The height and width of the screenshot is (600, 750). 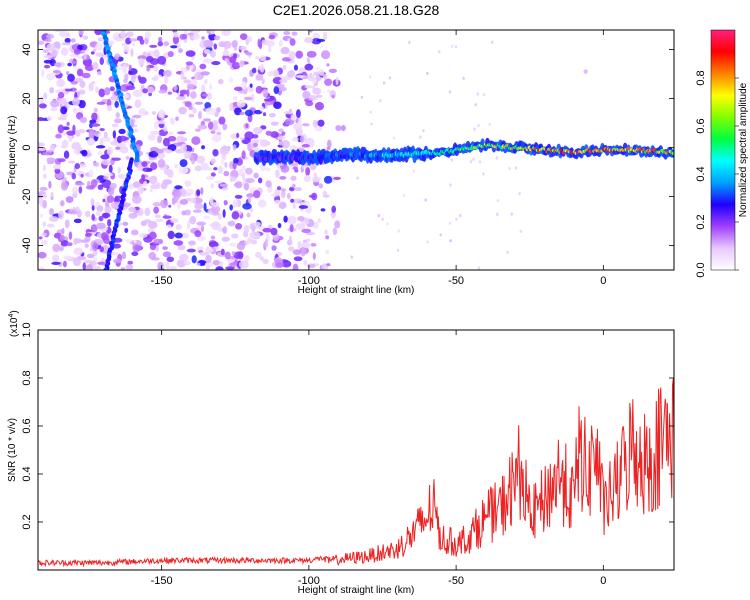 I want to click on snr-y-label: SNR (10 * v/v), so click(x=12, y=450).